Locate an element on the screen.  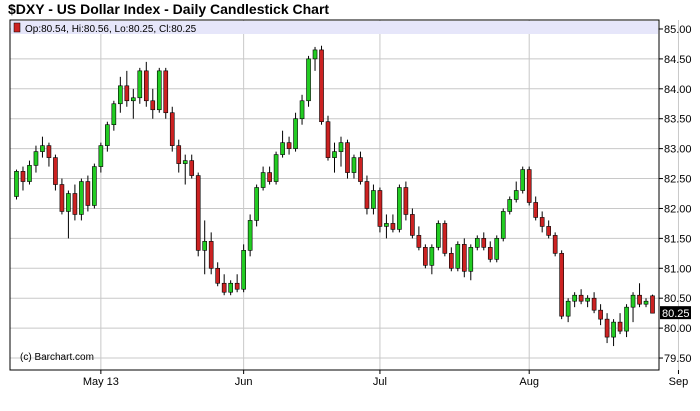
last-price-label: 80.25 is located at coordinates (676, 314).